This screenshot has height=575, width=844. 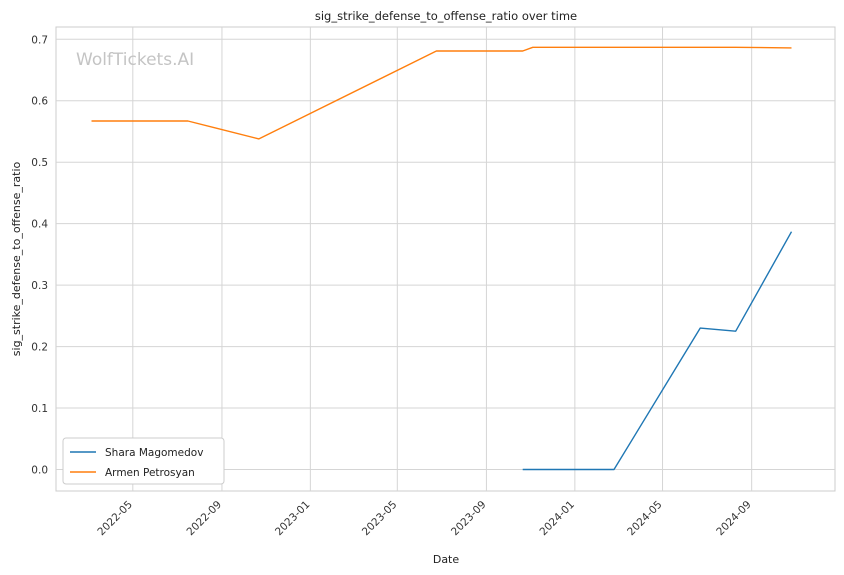 What do you see at coordinates (645, 519) in the screenshot?
I see `x-tick-label: 2024-05` at bounding box center [645, 519].